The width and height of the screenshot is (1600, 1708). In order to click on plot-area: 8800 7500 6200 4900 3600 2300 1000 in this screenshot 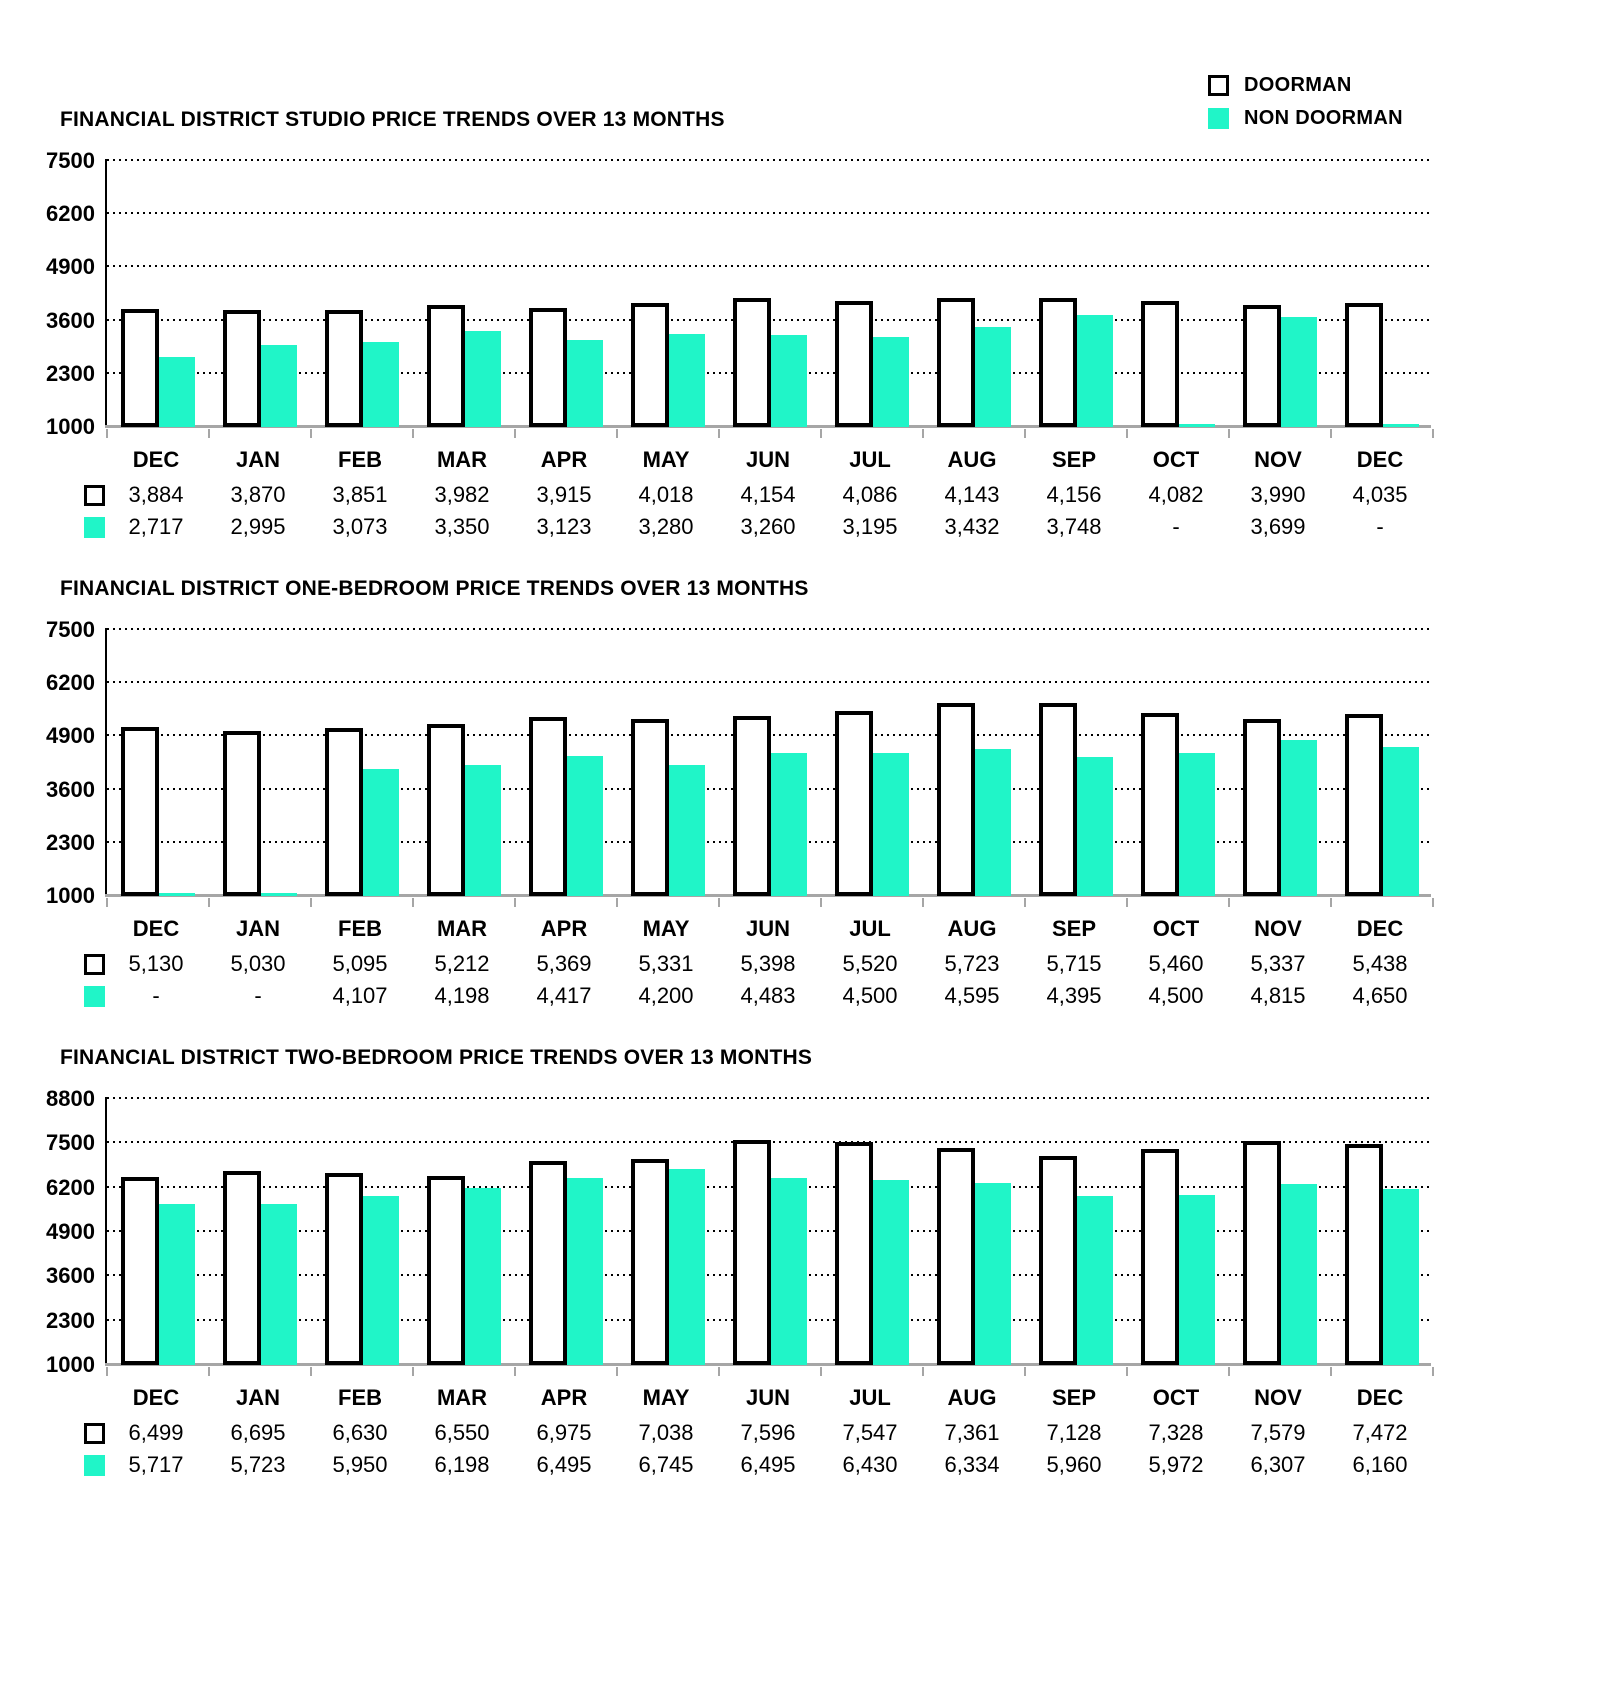, I will do `click(740, 1232)`.